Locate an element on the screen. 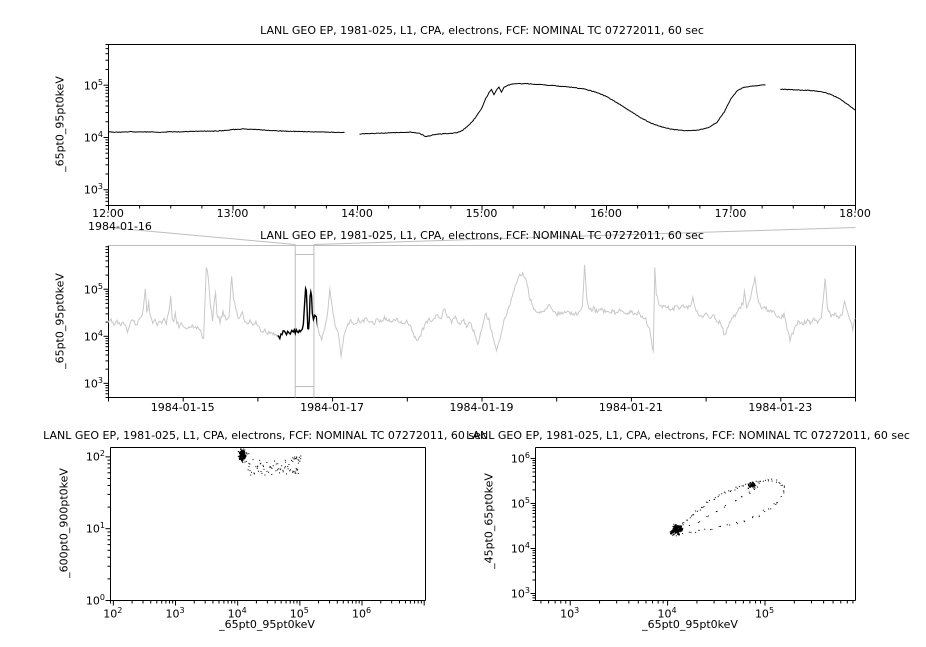 This screenshot has height=647, width=926. x-tick-label: 17:00 is located at coordinates (730, 213).